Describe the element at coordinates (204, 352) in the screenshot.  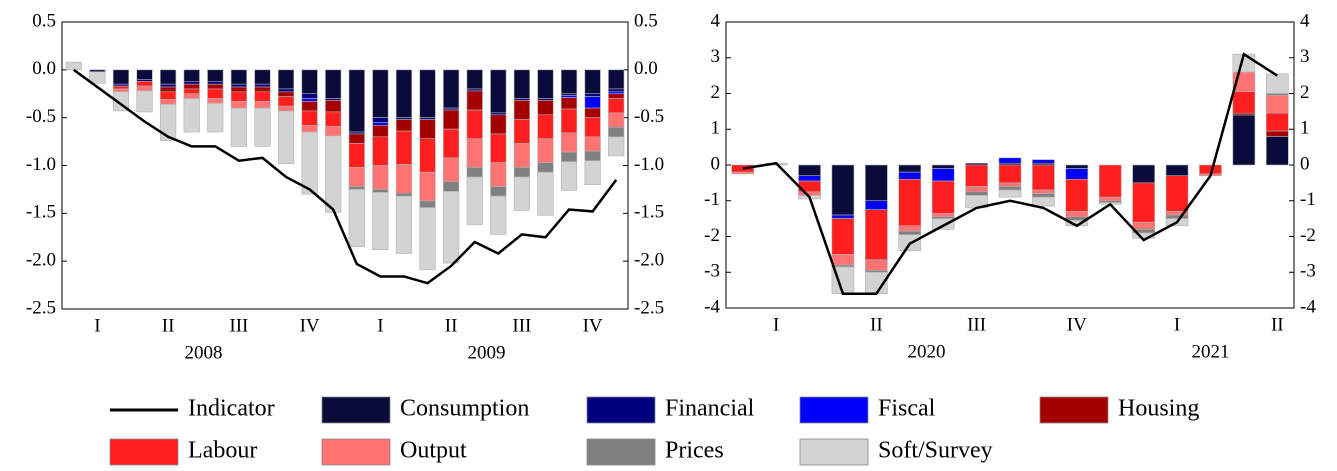
I see `x-group-label: 2008` at that location.